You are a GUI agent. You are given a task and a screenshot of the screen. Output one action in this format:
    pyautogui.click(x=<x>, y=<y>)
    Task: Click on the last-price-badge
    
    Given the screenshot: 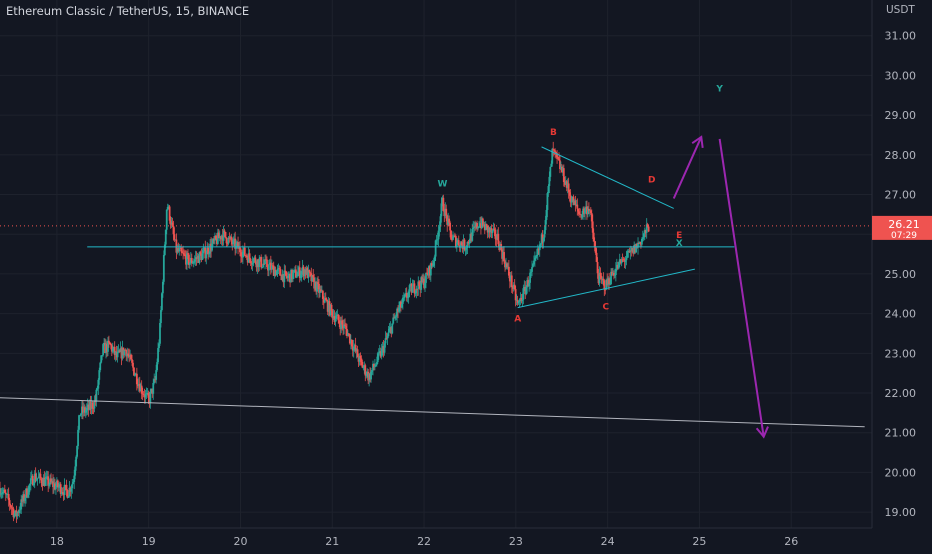 What is the action you would take?
    pyautogui.click(x=902, y=227)
    